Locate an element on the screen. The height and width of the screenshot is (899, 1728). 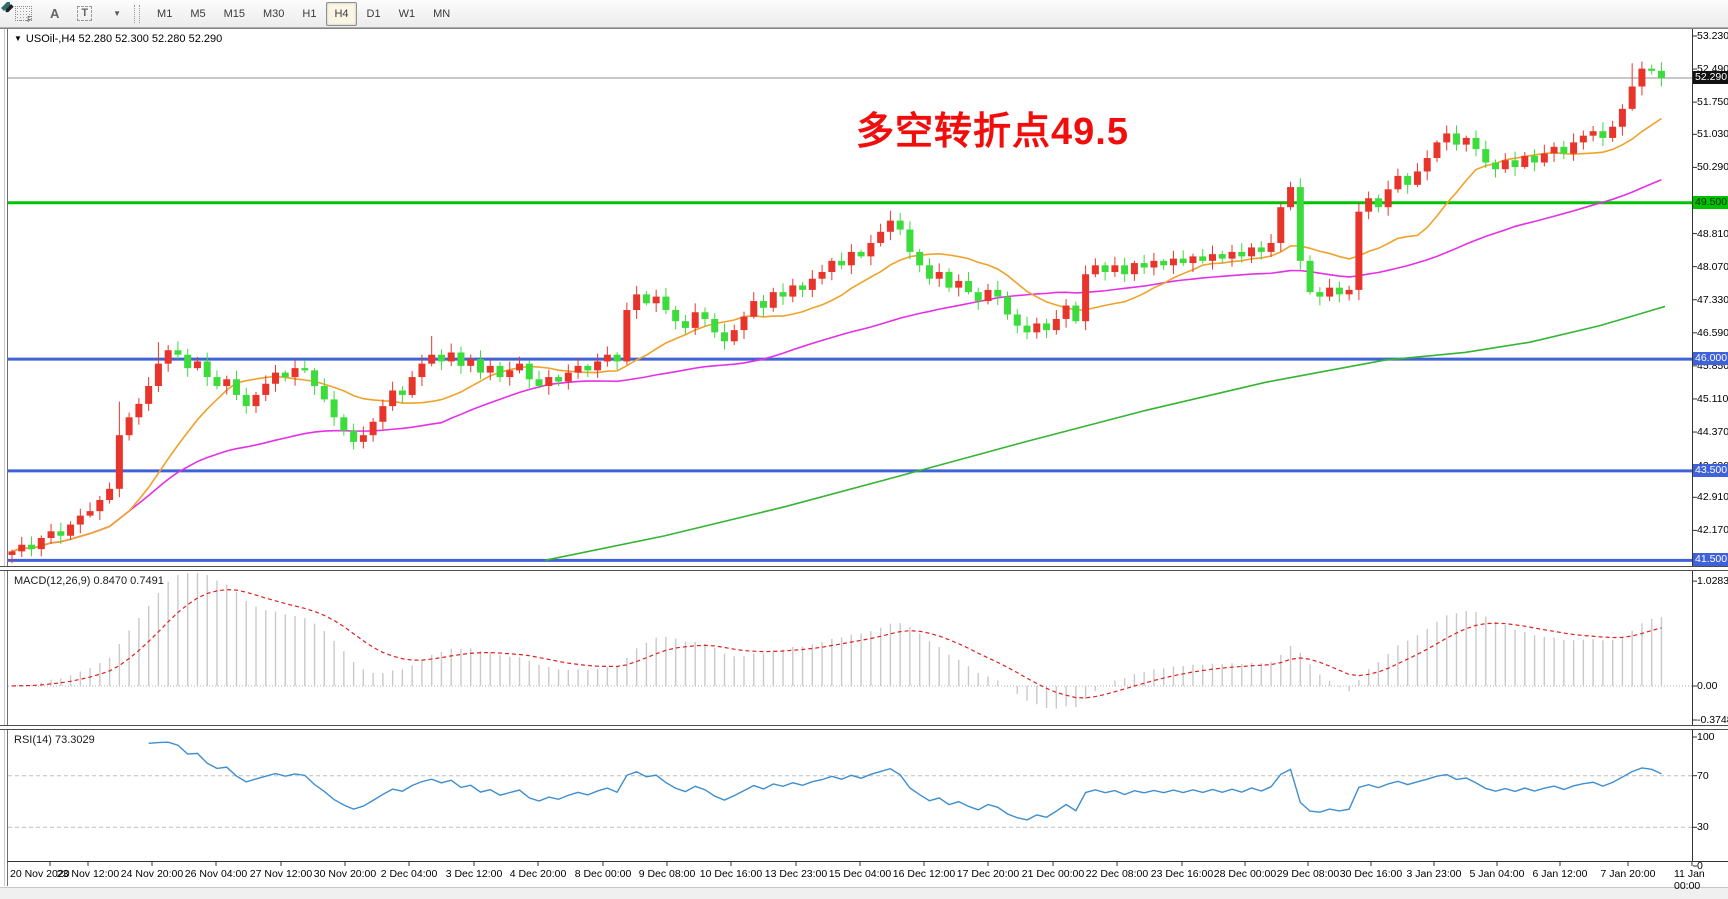
time-axis-label: 26 Nov 04:00 is located at coordinates (216, 874).